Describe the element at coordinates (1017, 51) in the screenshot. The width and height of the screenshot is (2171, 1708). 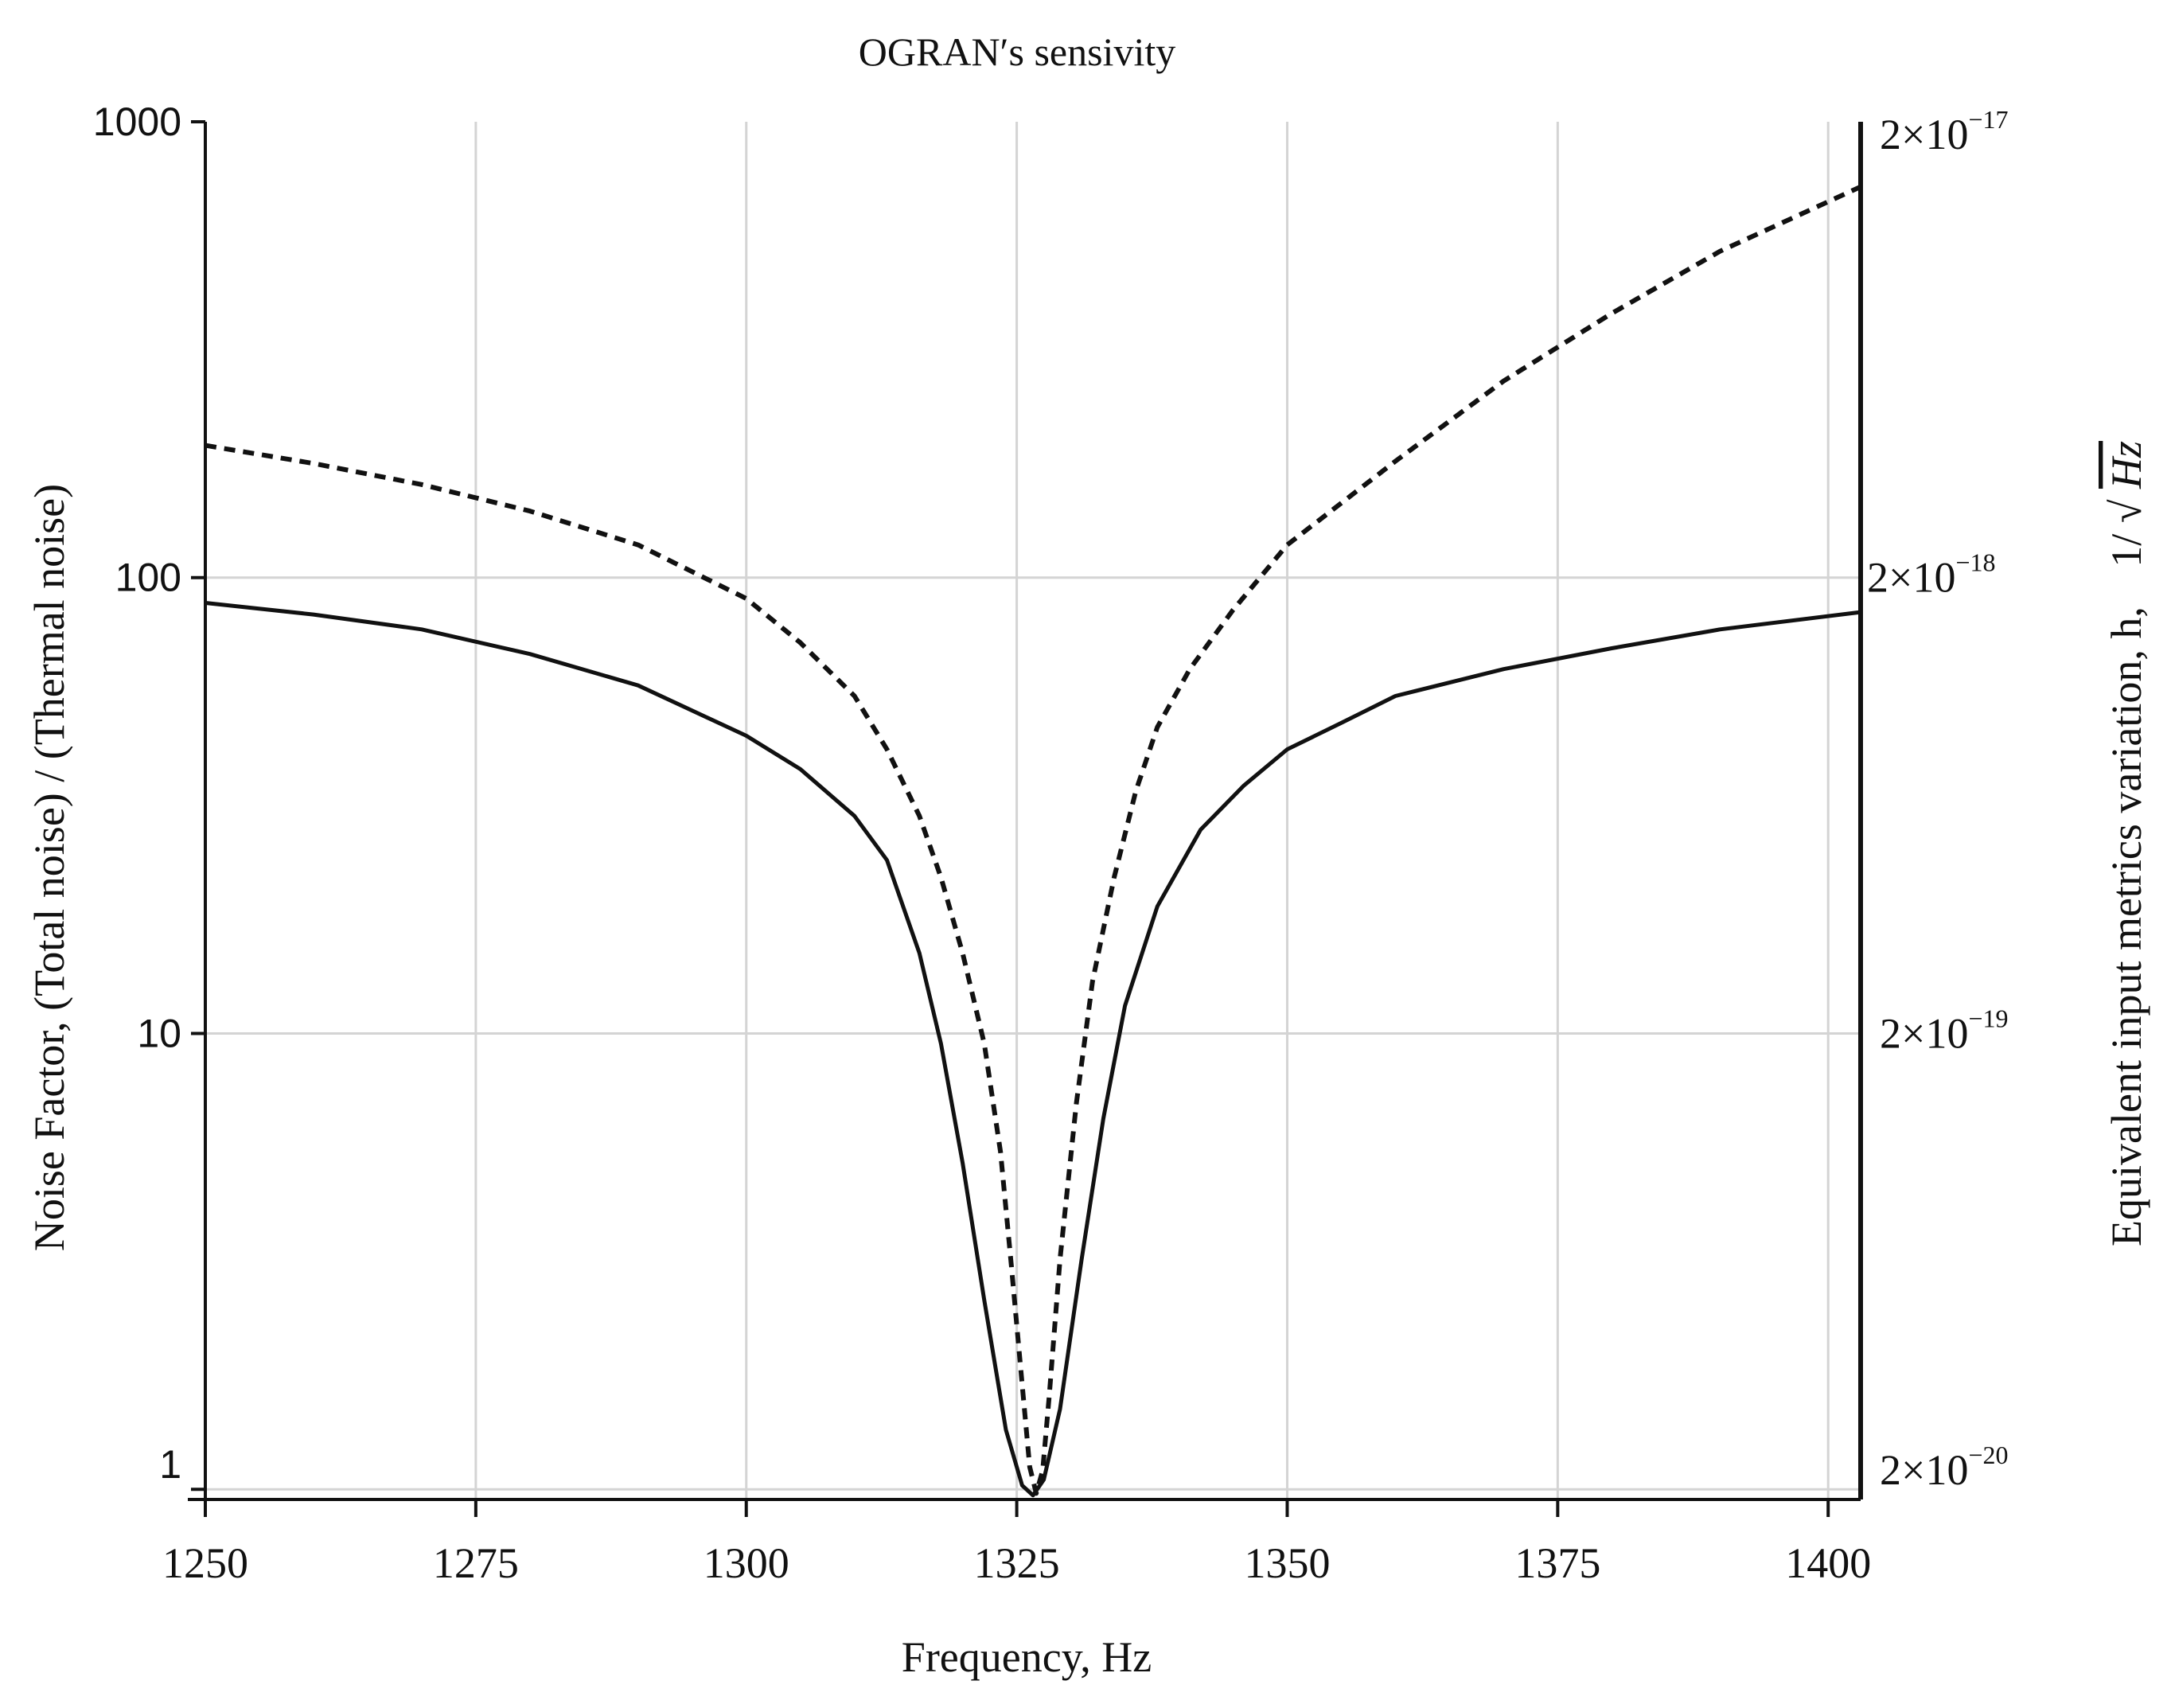
I see `chart-title: OGRAN′s sensivity` at that location.